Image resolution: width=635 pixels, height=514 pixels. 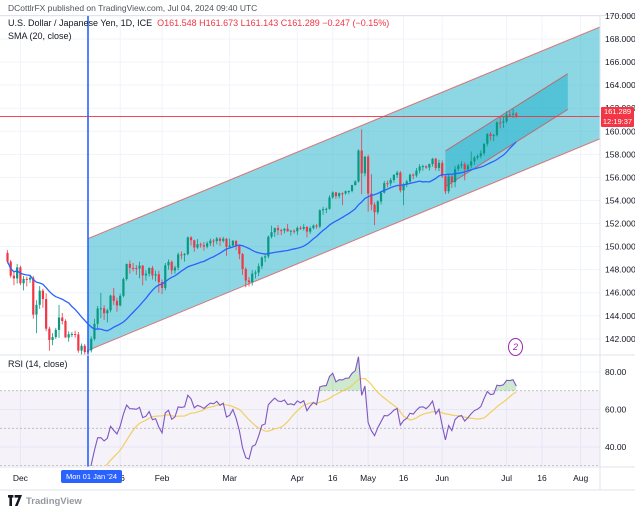 What do you see at coordinates (620, 339) in the screenshot?
I see `svg-text: 142.000` at bounding box center [620, 339].